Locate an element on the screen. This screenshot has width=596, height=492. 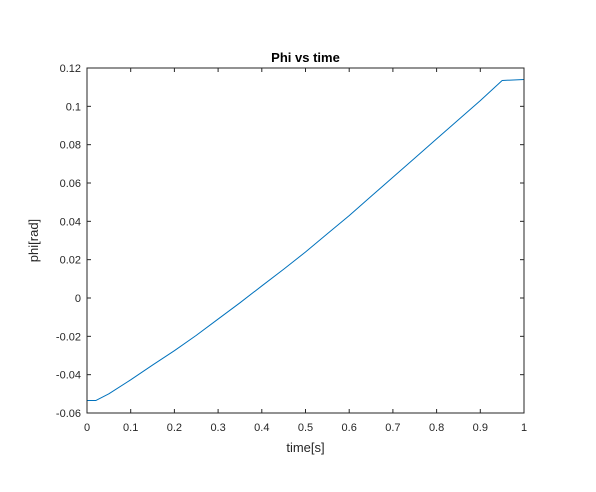
y-axis-label: phi[rad] is located at coordinates (33, 240).